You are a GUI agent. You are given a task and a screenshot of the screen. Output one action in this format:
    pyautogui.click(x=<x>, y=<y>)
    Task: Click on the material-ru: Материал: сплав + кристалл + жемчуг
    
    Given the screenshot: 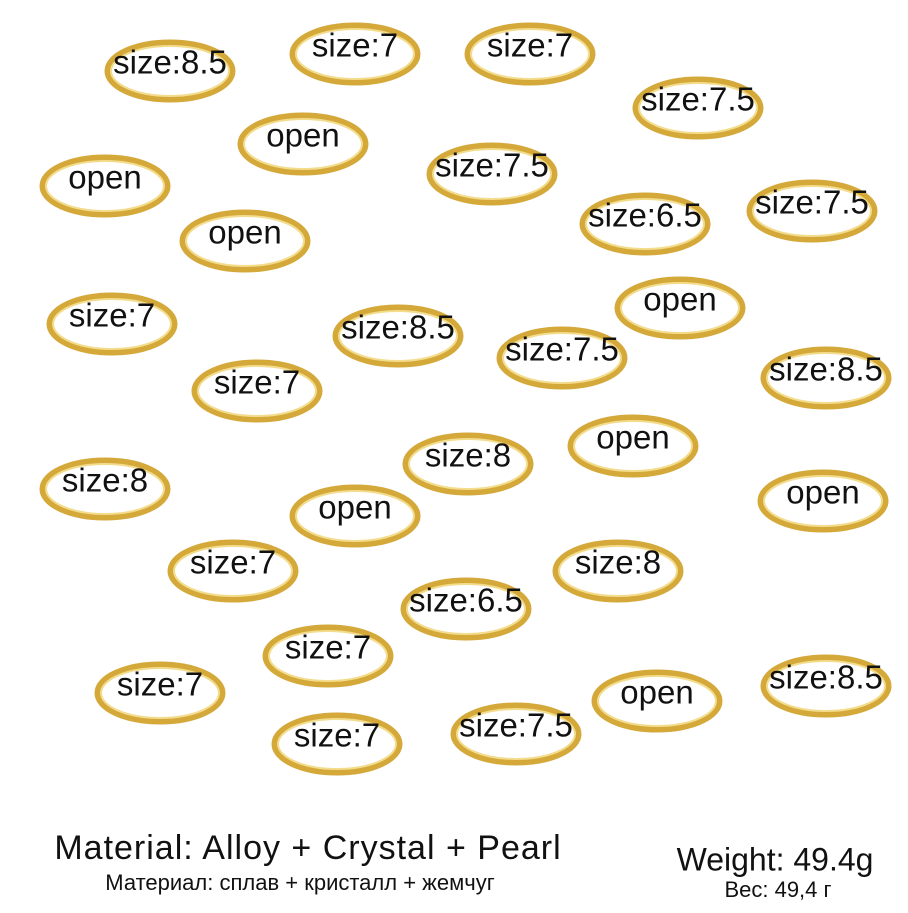 What is the action you would take?
    pyautogui.click(x=299, y=882)
    